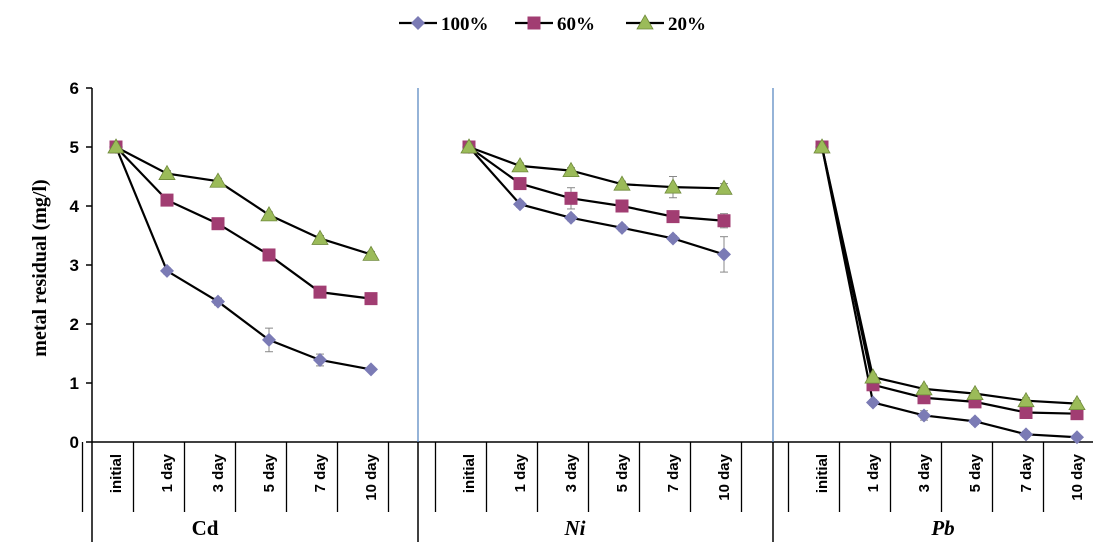 This screenshot has height=542, width=1093. Describe the element at coordinates (74, 442) in the screenshot. I see `y-tick-label: 0` at that location.